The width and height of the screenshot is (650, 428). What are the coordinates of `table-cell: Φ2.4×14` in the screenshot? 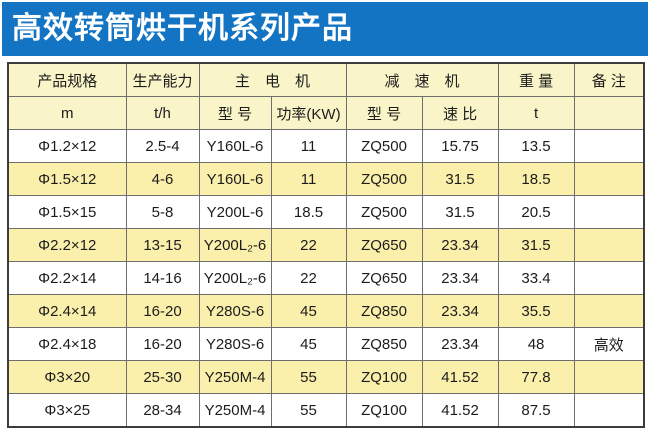 It's located at (67, 311).